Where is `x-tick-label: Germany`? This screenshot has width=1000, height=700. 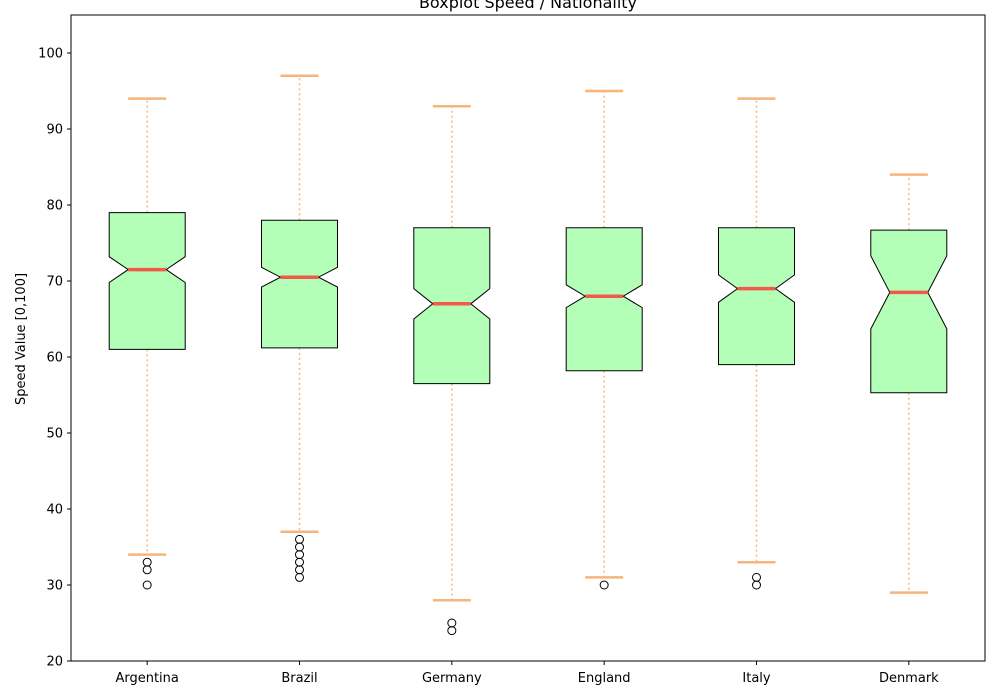
x-tick-label: Germany is located at coordinates (452, 678).